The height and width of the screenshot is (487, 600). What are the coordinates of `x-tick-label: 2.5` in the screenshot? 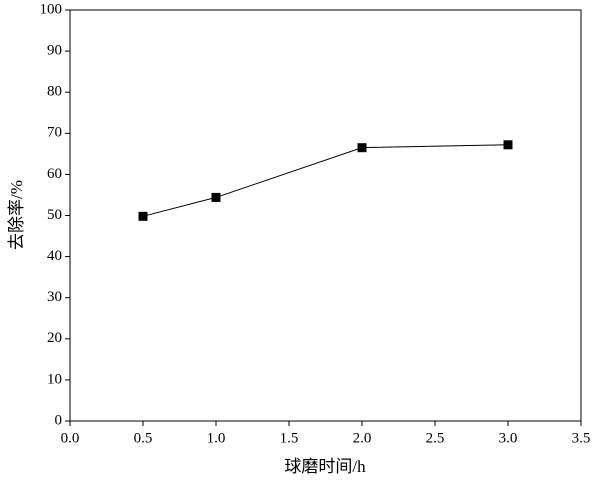 It's located at (435, 438).